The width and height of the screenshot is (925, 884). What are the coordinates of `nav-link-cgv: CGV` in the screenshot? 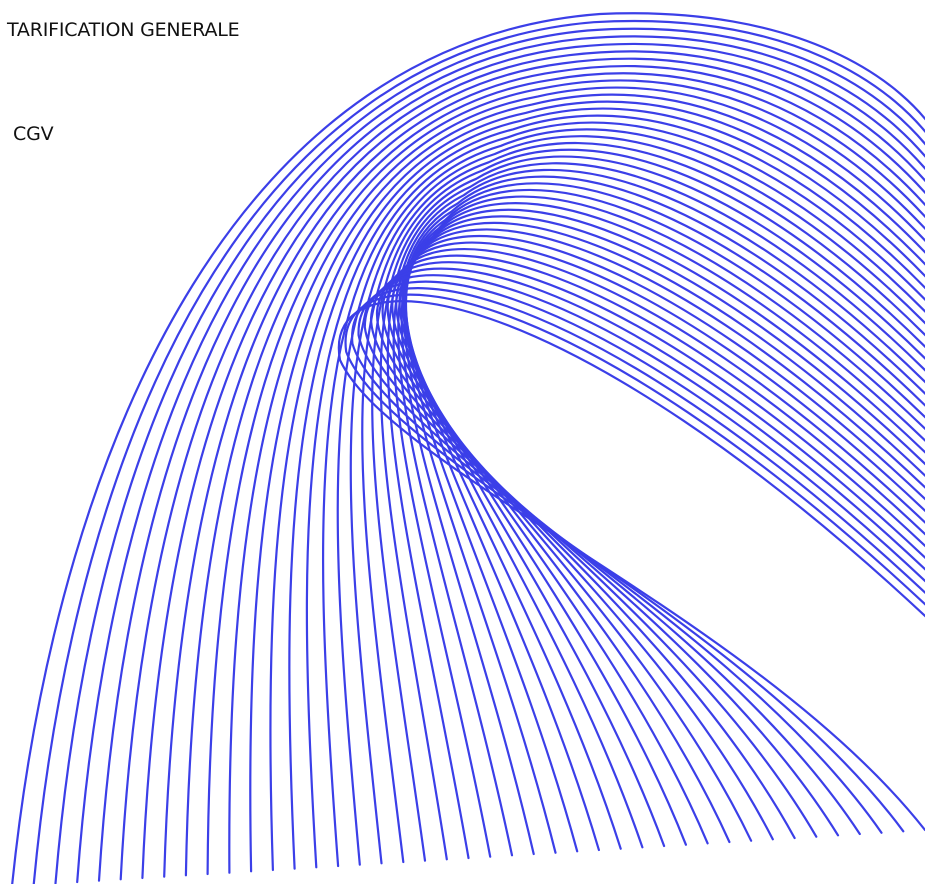 It's located at (33, 134).